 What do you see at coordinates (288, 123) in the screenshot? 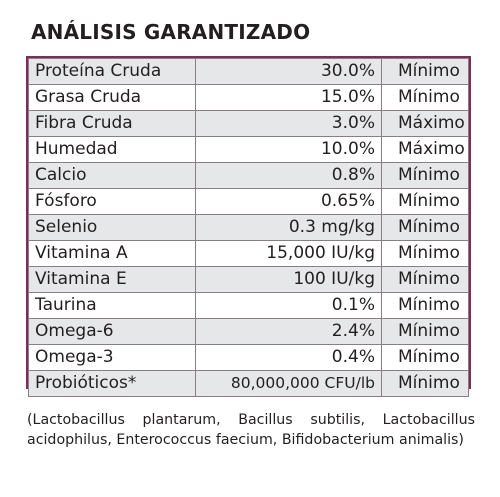
I see `nutrient-value: 3.0%` at bounding box center [288, 123].